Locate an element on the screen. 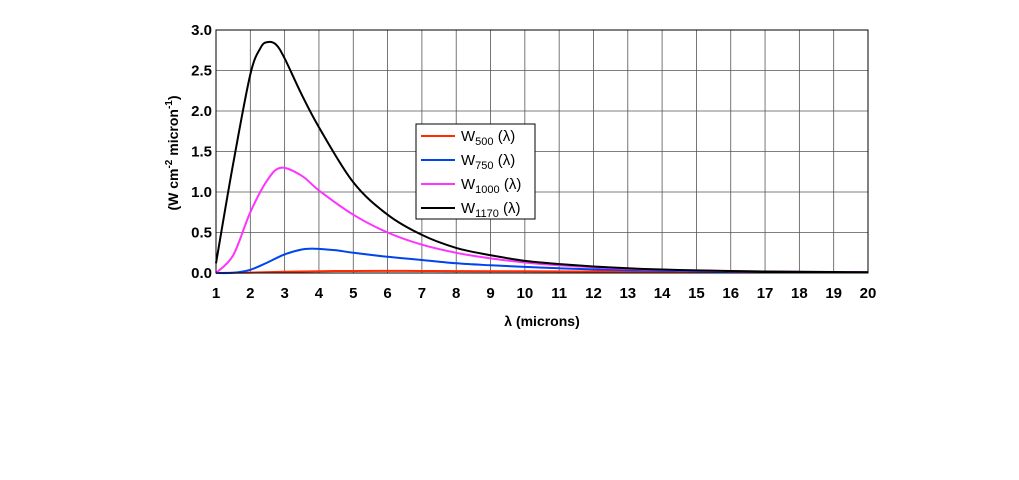 Image resolution: width=1019 pixels, height=480 pixels. x-tick-label: 19 is located at coordinates (833, 293).